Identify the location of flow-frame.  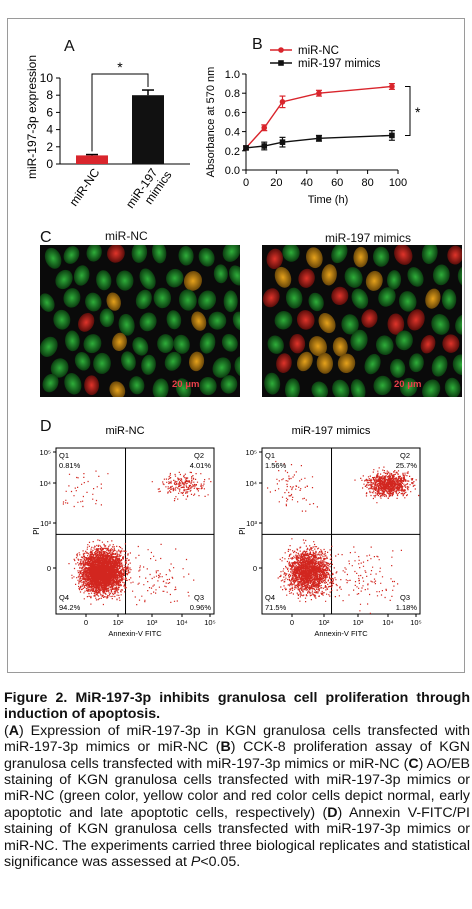
(135, 531).